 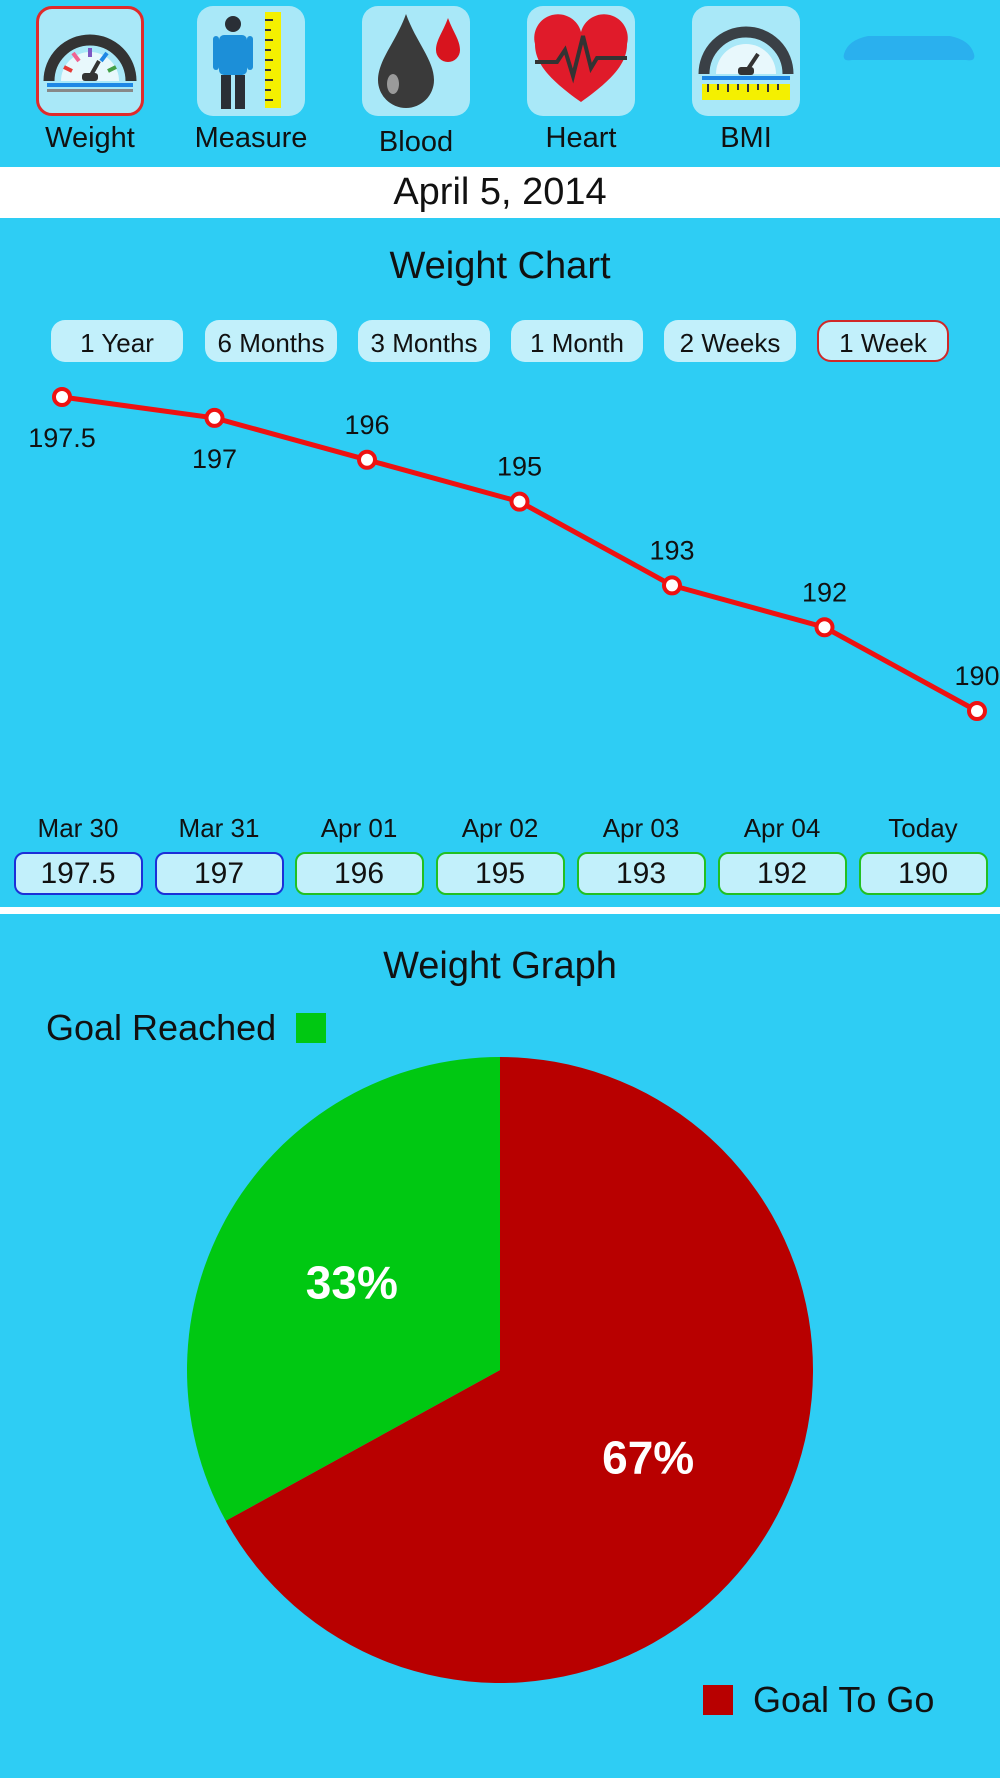 I want to click on pie-label-goal-to-go: 67%, so click(x=648, y=1458).